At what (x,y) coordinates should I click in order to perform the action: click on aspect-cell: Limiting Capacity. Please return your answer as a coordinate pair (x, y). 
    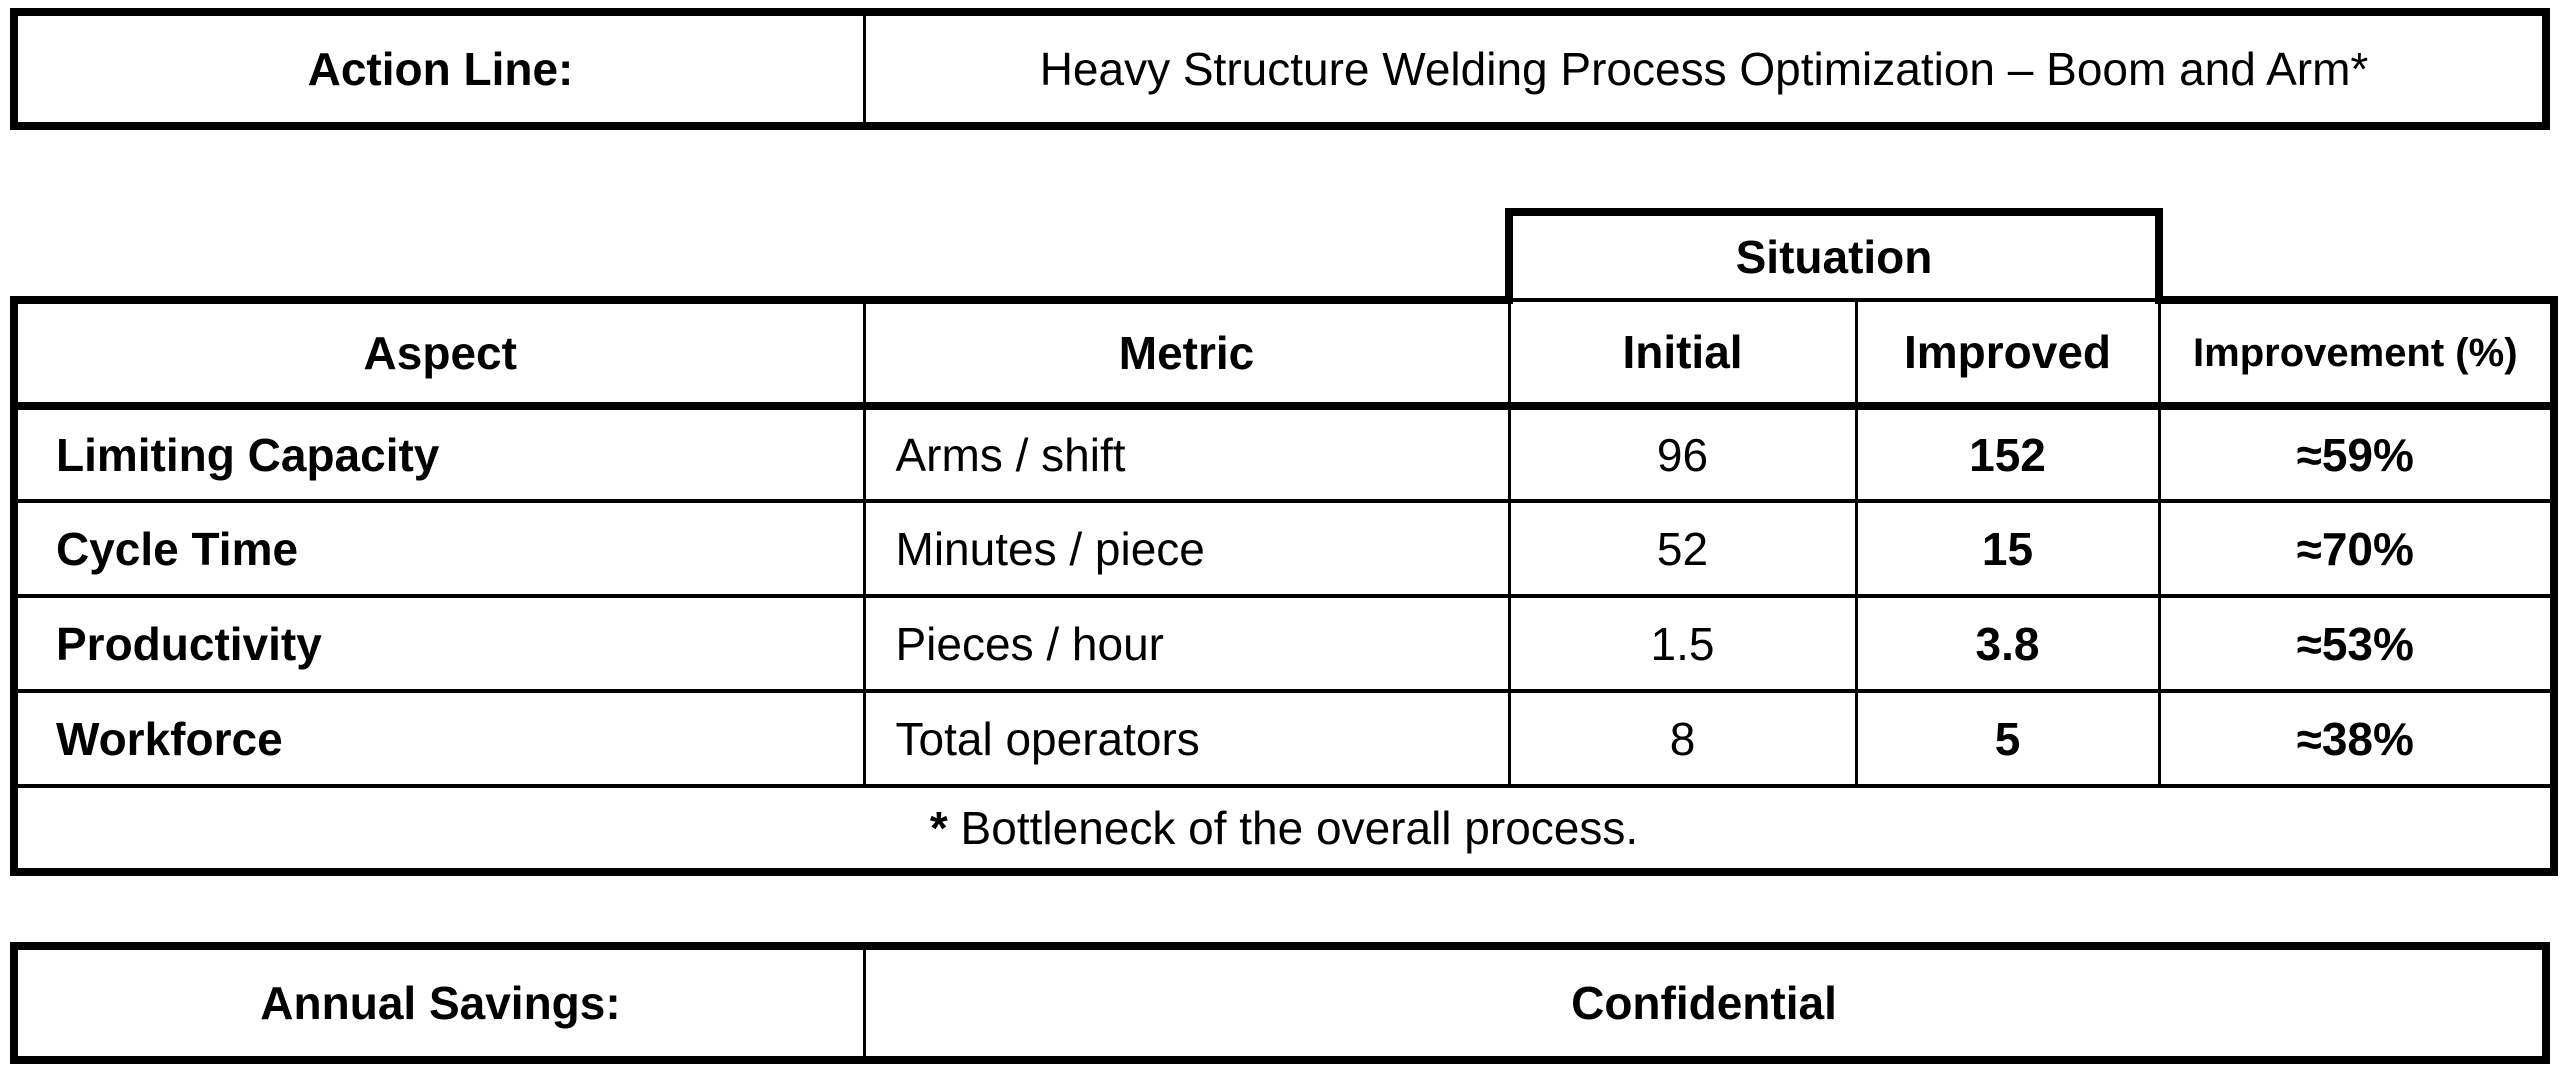
    Looking at the image, I should click on (438, 453).